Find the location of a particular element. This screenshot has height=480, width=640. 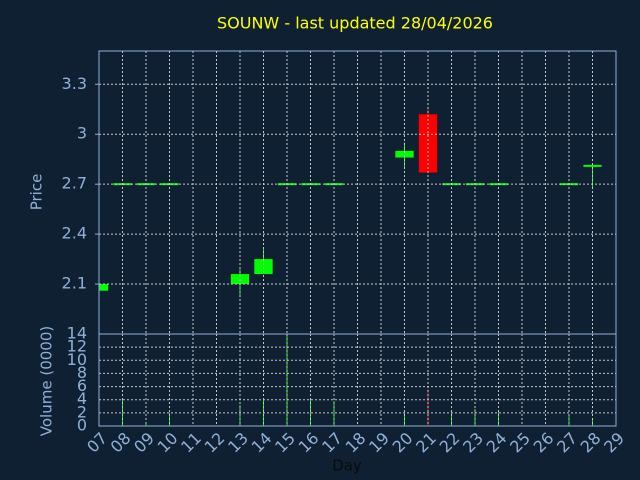

y-axis-label: Price is located at coordinates (37, 192).